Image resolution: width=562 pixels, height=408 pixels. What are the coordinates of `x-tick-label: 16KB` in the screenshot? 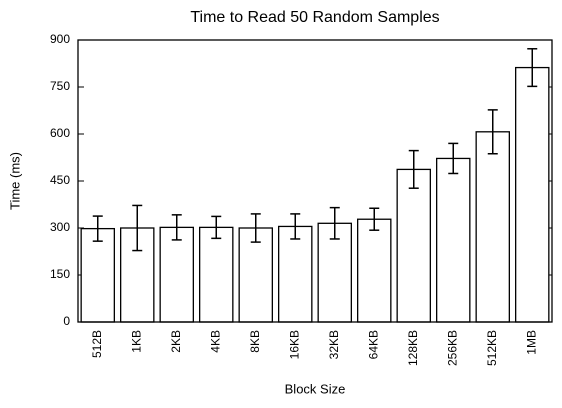 It's located at (294, 344).